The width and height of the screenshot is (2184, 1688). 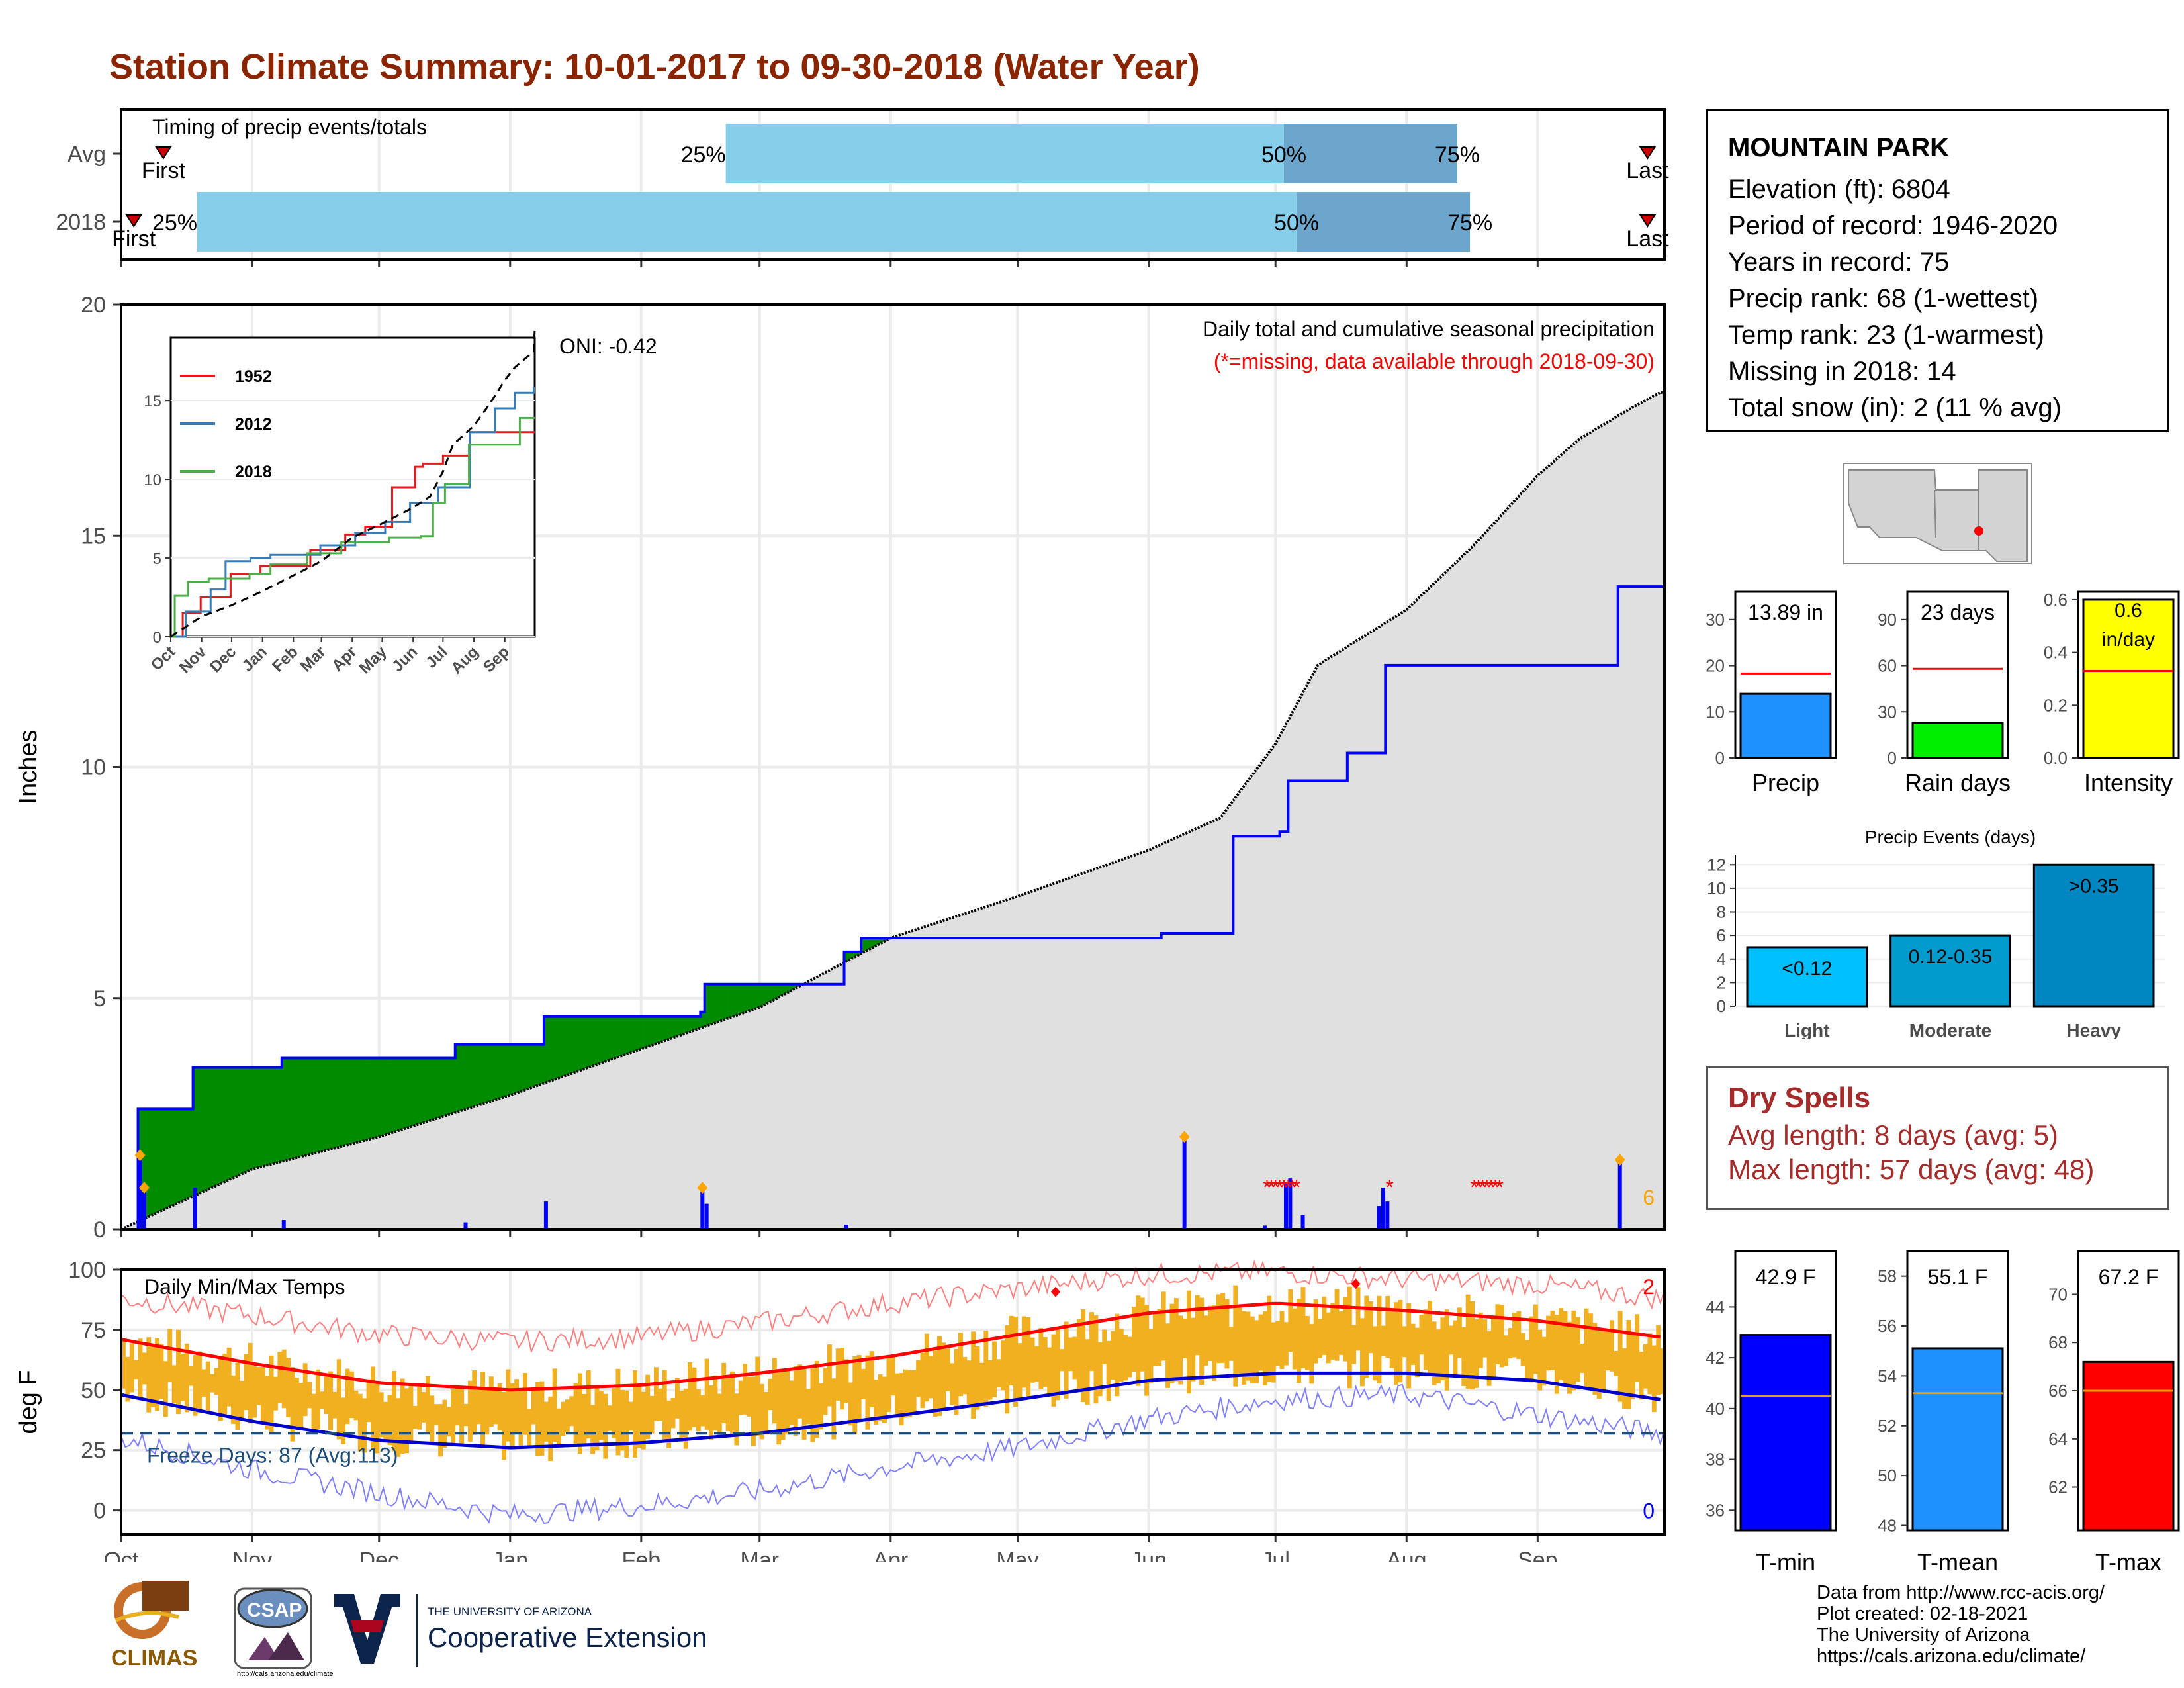 What do you see at coordinates (641, 1555) in the screenshot?
I see `temp-x-tick-label: Feb` at bounding box center [641, 1555].